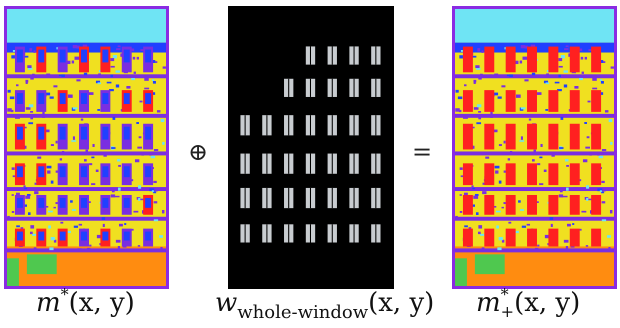 The image size is (620, 328). What do you see at coordinates (401, 303) in the screenshot?
I see `label-middle-args: (x, y)` at bounding box center [401, 303].